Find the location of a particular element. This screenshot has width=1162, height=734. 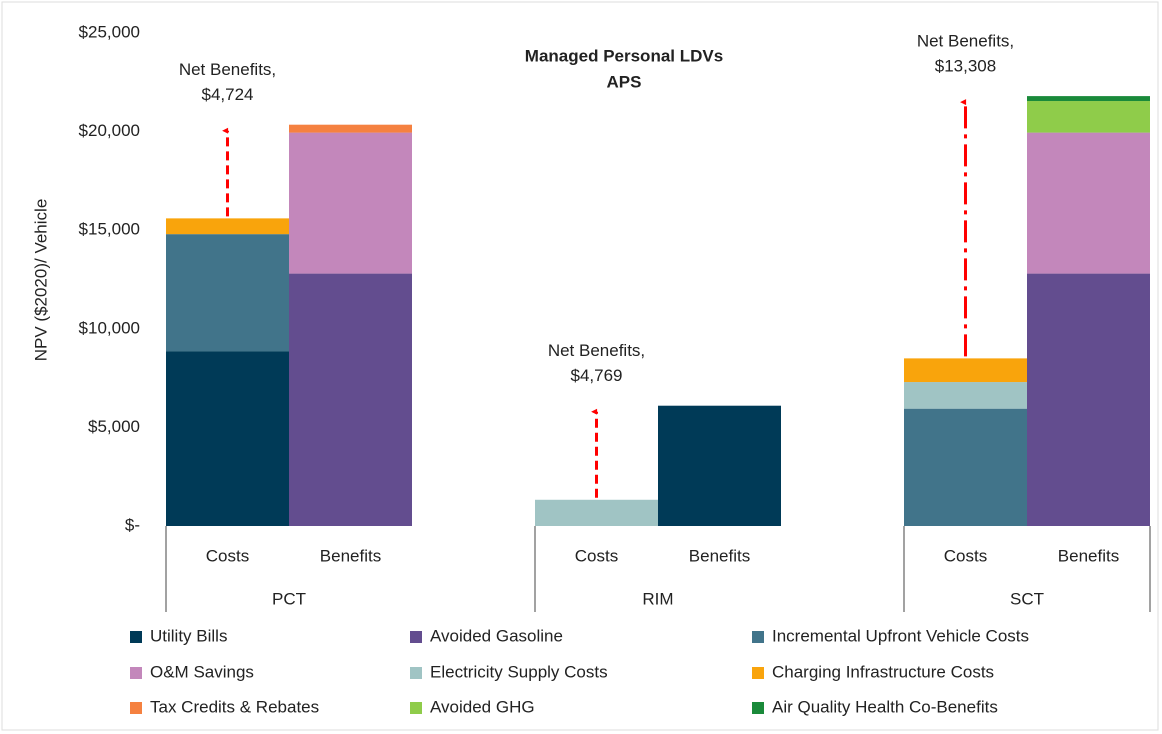

y-tick-label: $20,000 is located at coordinates (109, 130).